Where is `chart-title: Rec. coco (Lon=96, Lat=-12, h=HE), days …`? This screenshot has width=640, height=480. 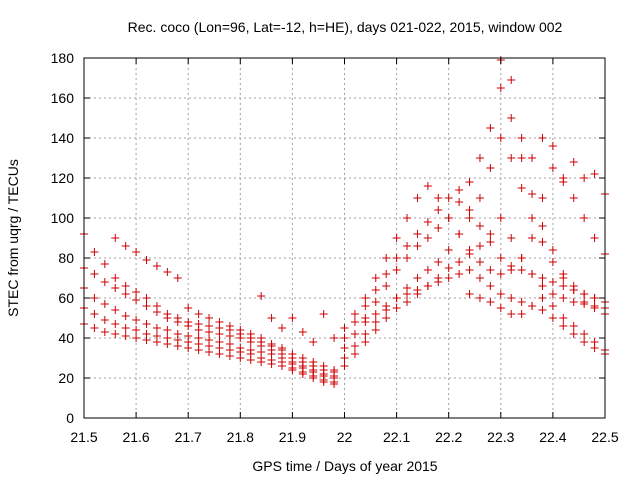 chart-title: Rec. coco (Lon=96, Lat=-12, h=HE), days … is located at coordinates (345, 27).